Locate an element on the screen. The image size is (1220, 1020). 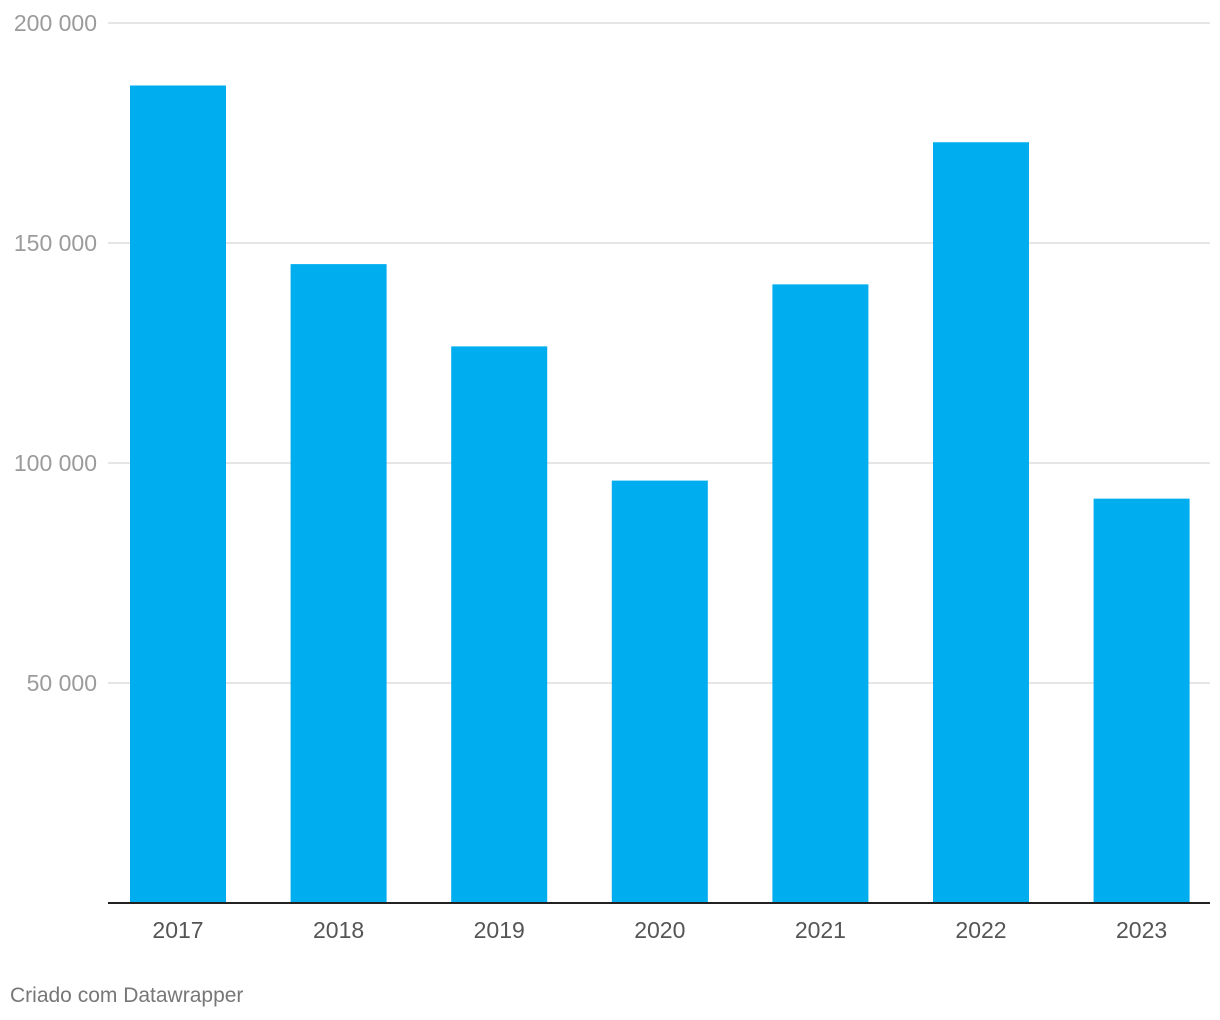
bar-2017 is located at coordinates (178, 494).